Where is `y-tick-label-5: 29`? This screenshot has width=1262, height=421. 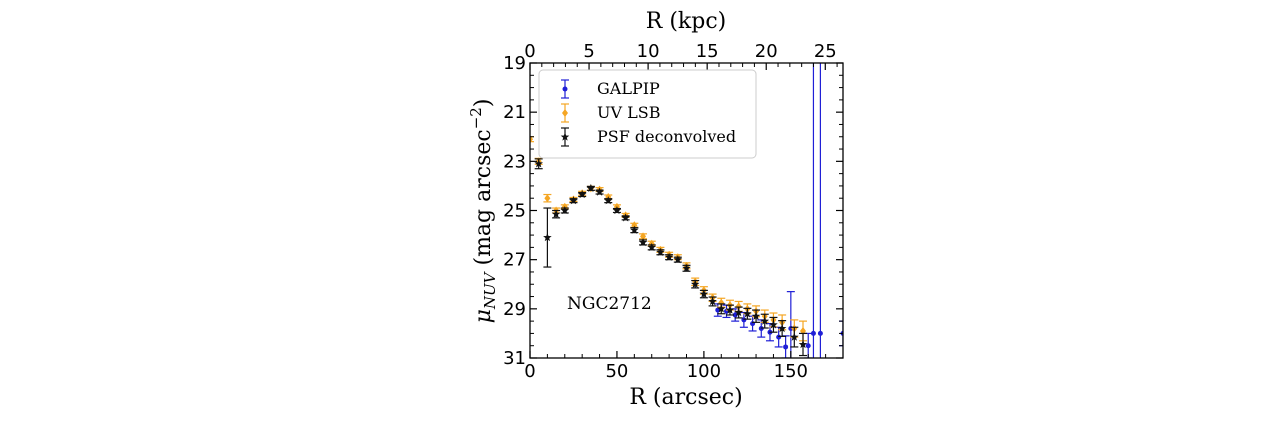 y-tick-label-5: 29 is located at coordinates (514, 309).